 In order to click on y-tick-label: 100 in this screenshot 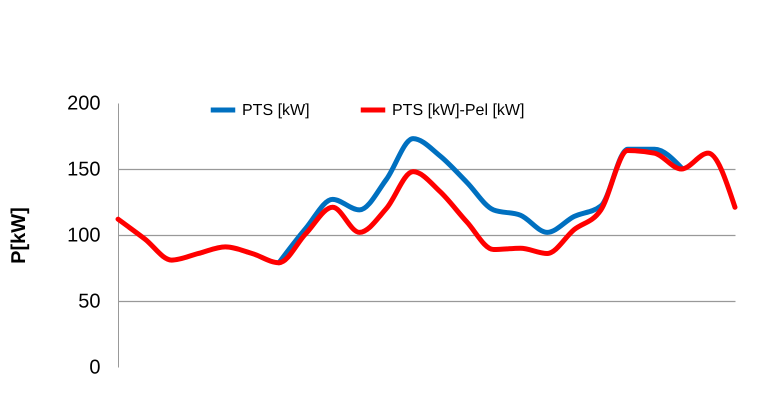, I will do `click(83, 235)`.